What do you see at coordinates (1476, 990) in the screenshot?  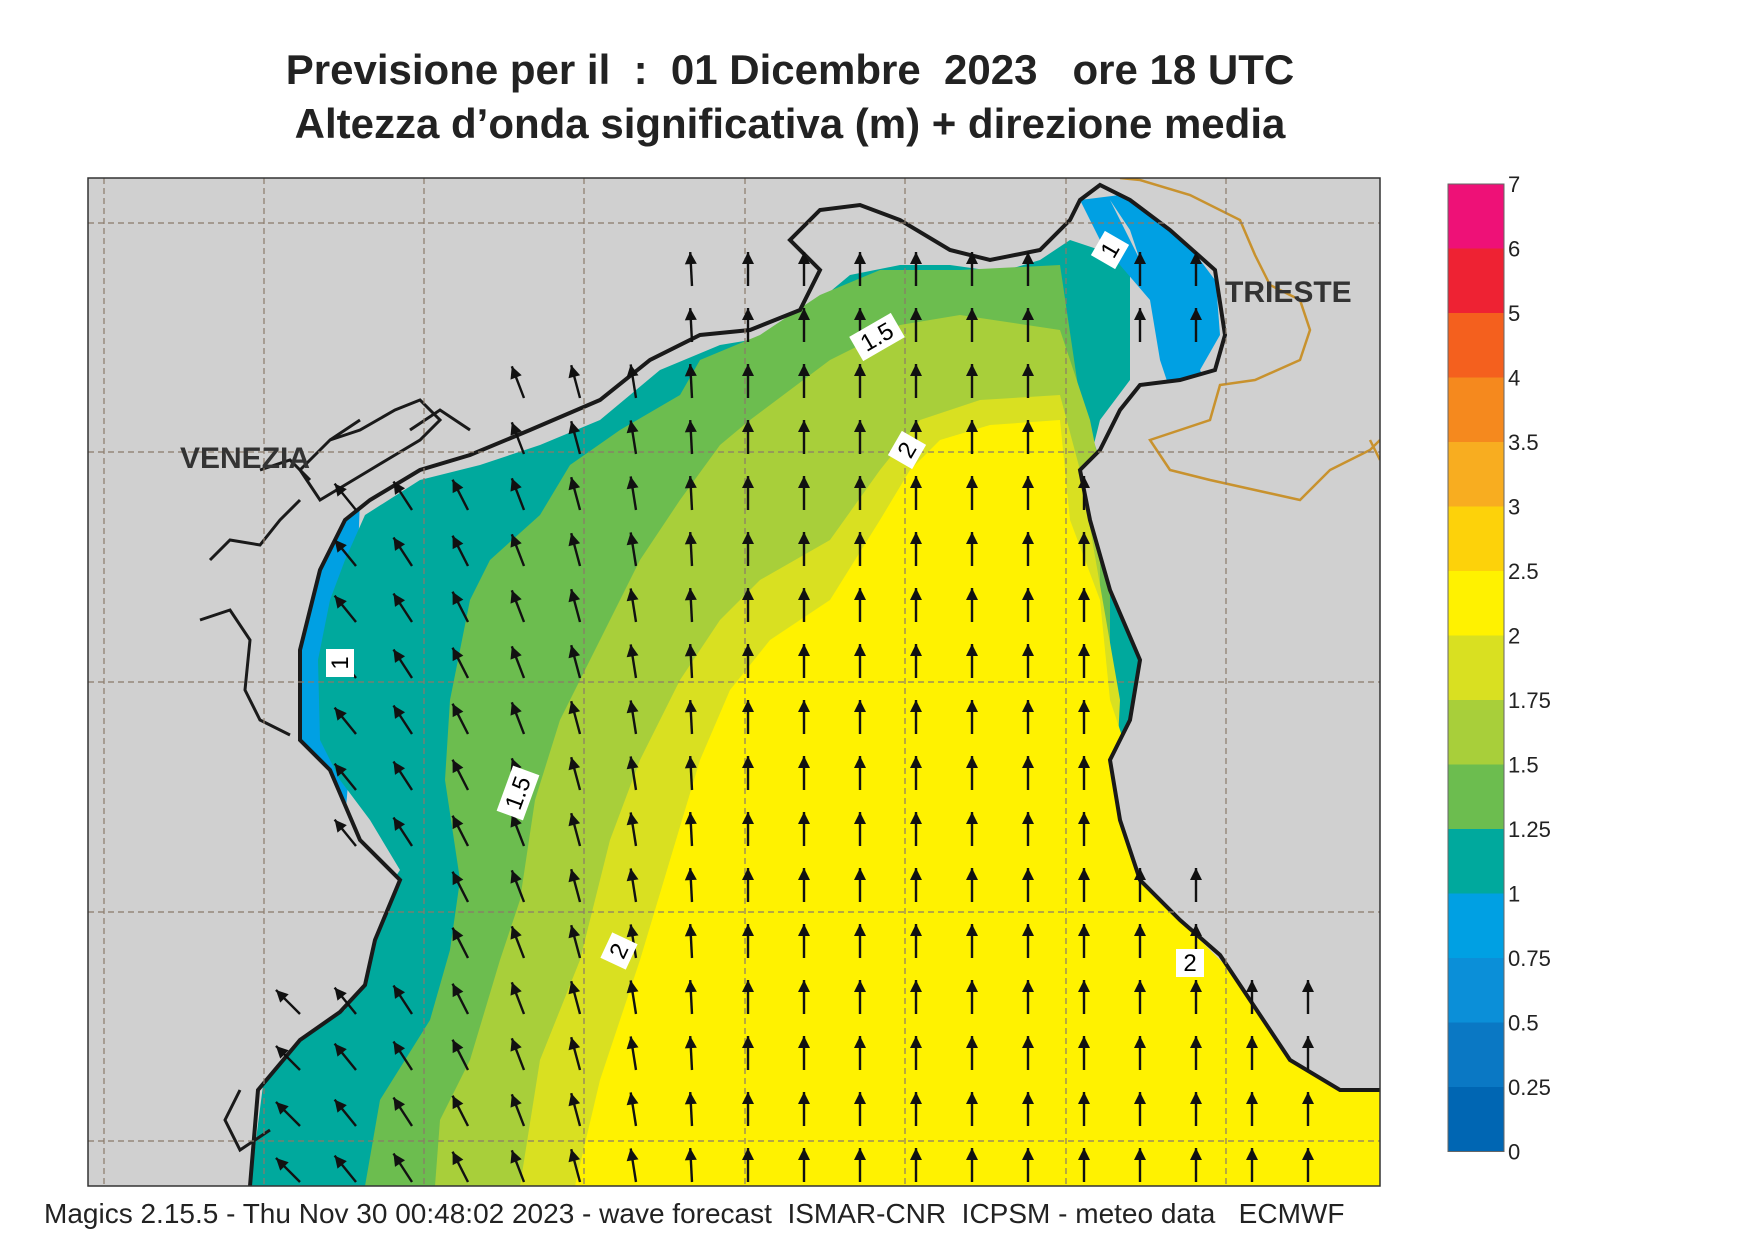 I see `legend-swatch-0.75` at bounding box center [1476, 990].